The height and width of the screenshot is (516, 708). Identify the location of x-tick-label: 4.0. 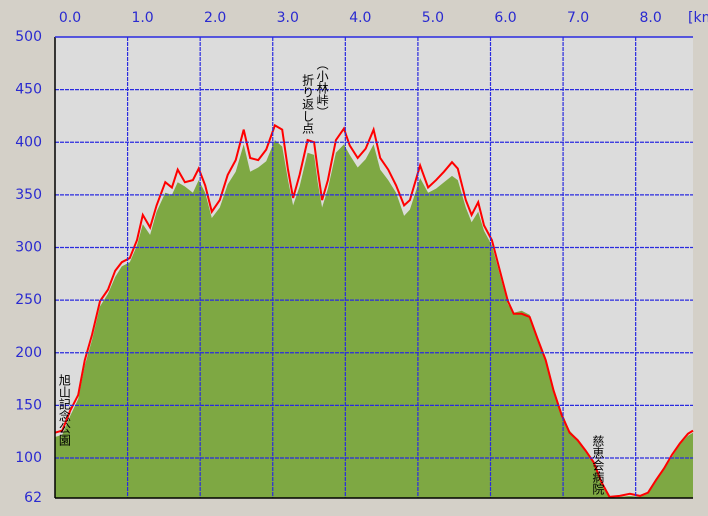
(360, 18).